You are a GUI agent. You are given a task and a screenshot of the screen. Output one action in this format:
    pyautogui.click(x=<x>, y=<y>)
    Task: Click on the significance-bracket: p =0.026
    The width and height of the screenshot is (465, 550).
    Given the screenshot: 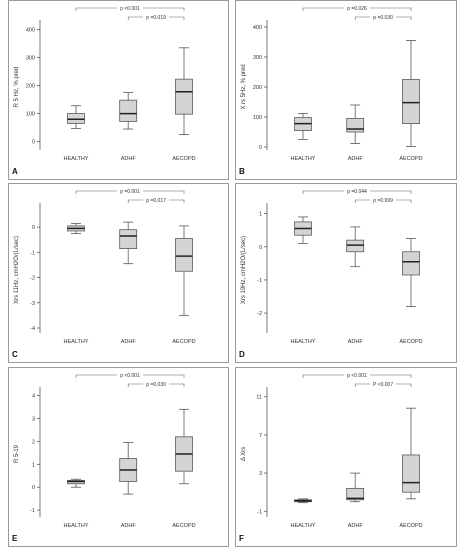 What is the action you would take?
    pyautogui.click(x=357, y=8)
    